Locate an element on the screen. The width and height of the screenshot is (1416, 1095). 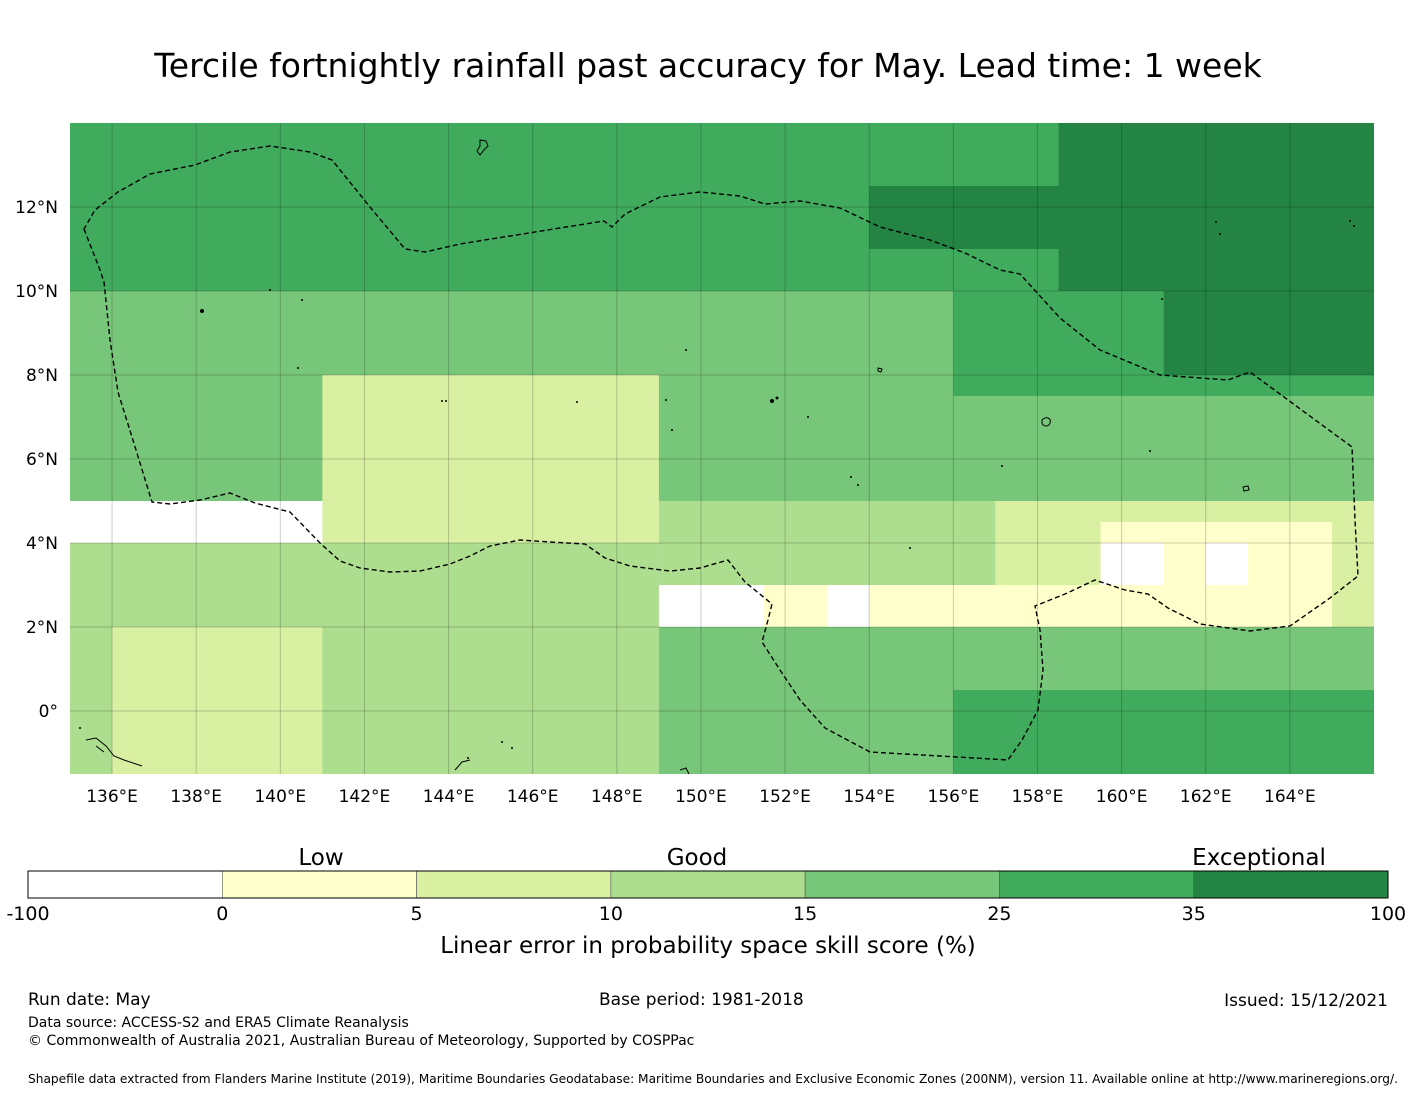
lon-tick-label: 148°E is located at coordinates (617, 797).